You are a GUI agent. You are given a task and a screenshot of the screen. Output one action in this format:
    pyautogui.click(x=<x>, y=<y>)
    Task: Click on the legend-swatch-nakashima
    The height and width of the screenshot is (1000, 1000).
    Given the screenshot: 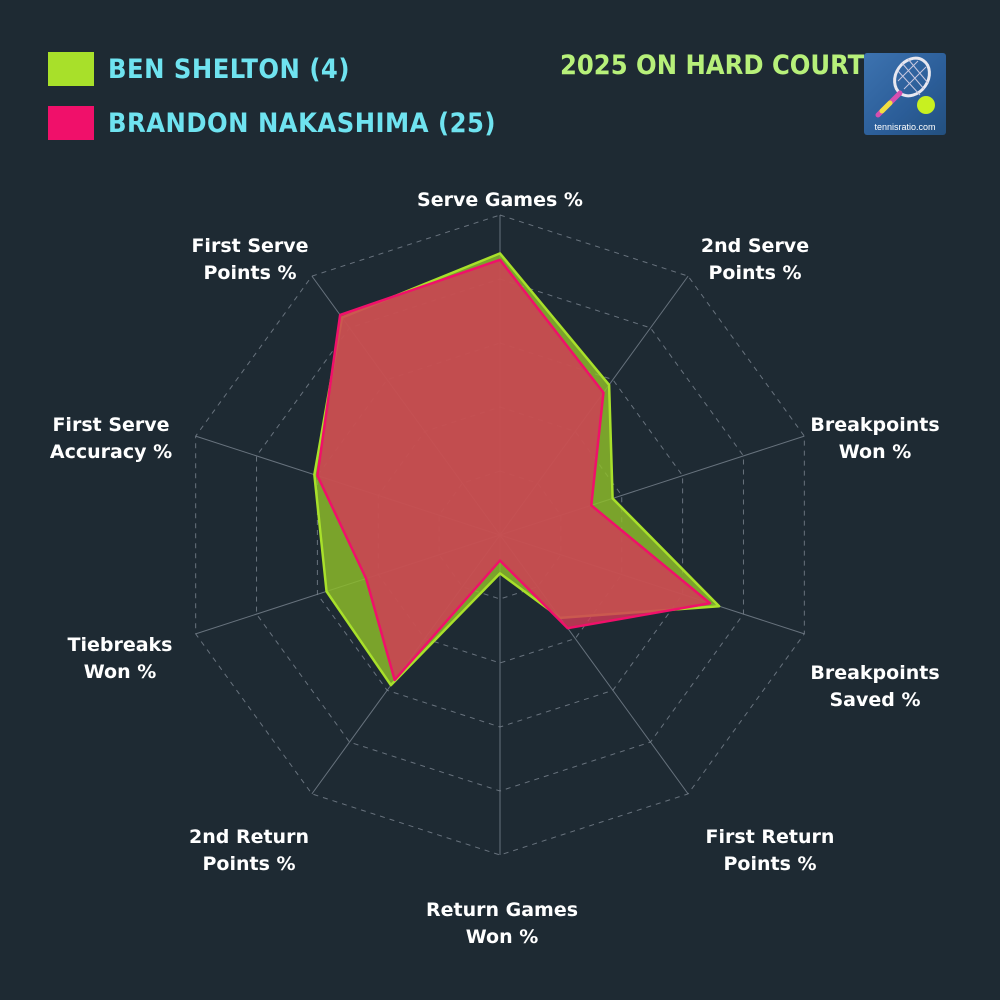 What is the action you would take?
    pyautogui.click(x=71, y=123)
    